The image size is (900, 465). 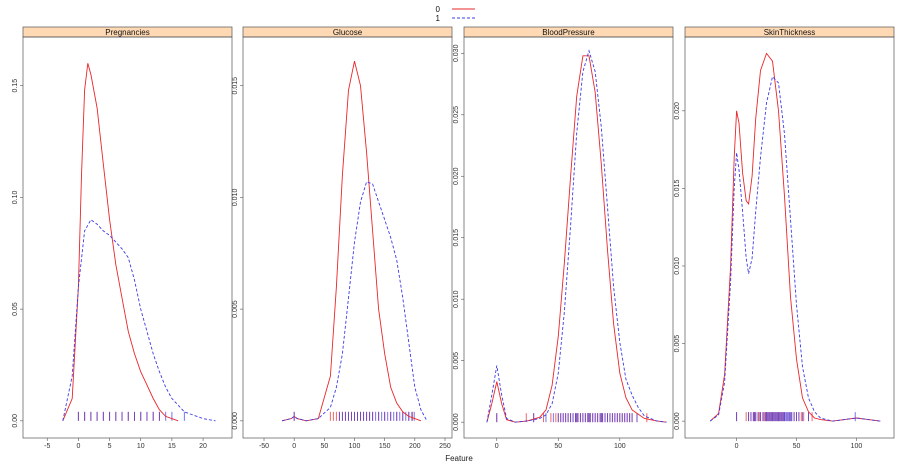 I want to click on x-tick-label: 5, so click(x=110, y=446).